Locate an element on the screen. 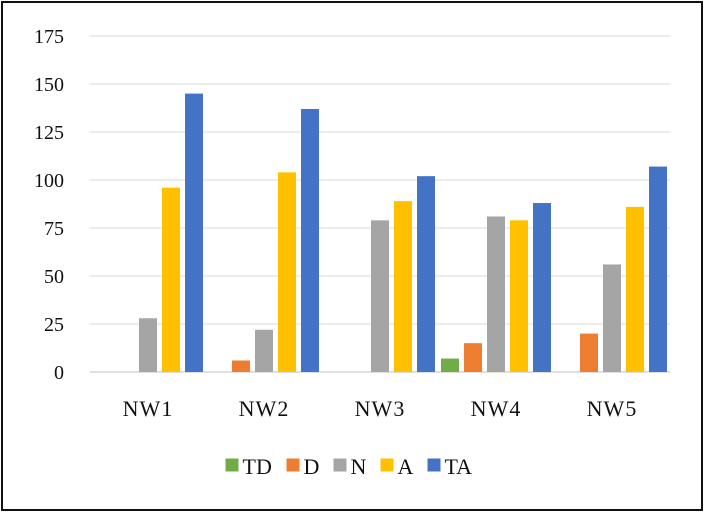 This screenshot has width=704, height=512. bar-a-nw1 is located at coordinates (171, 279).